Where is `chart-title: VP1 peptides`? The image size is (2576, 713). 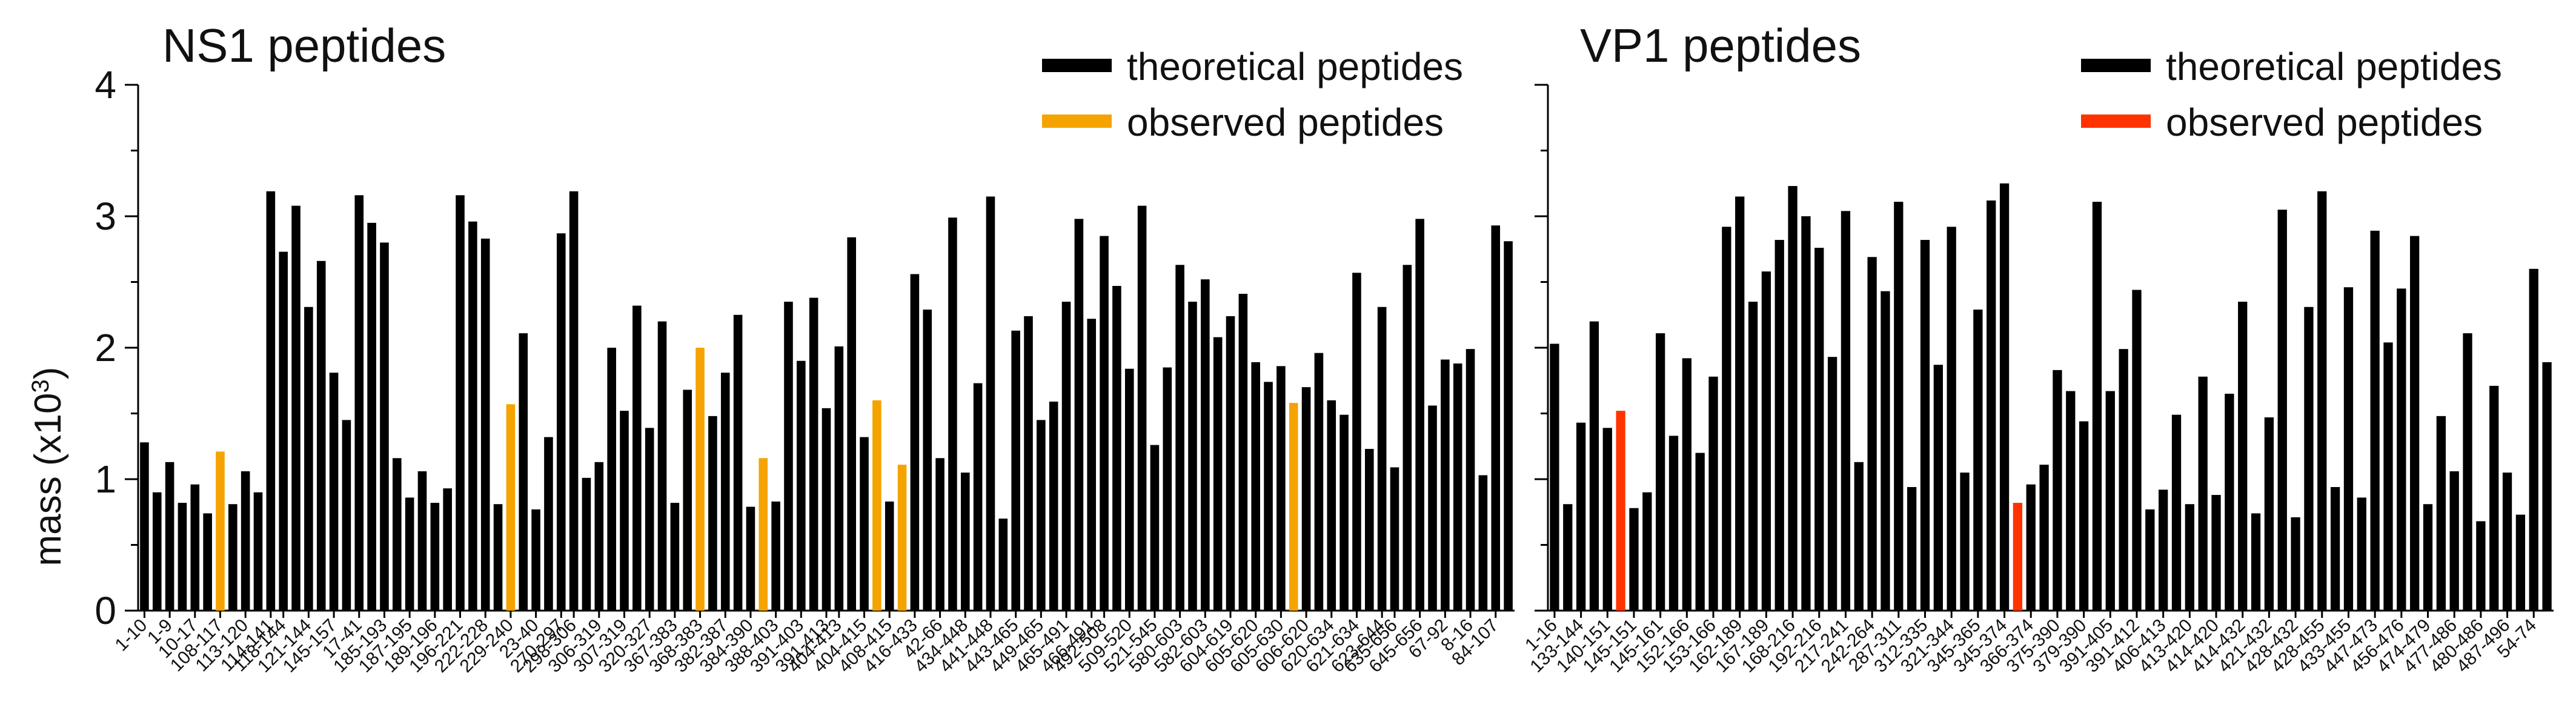
chart-title: VP1 peptides is located at coordinates (1720, 45).